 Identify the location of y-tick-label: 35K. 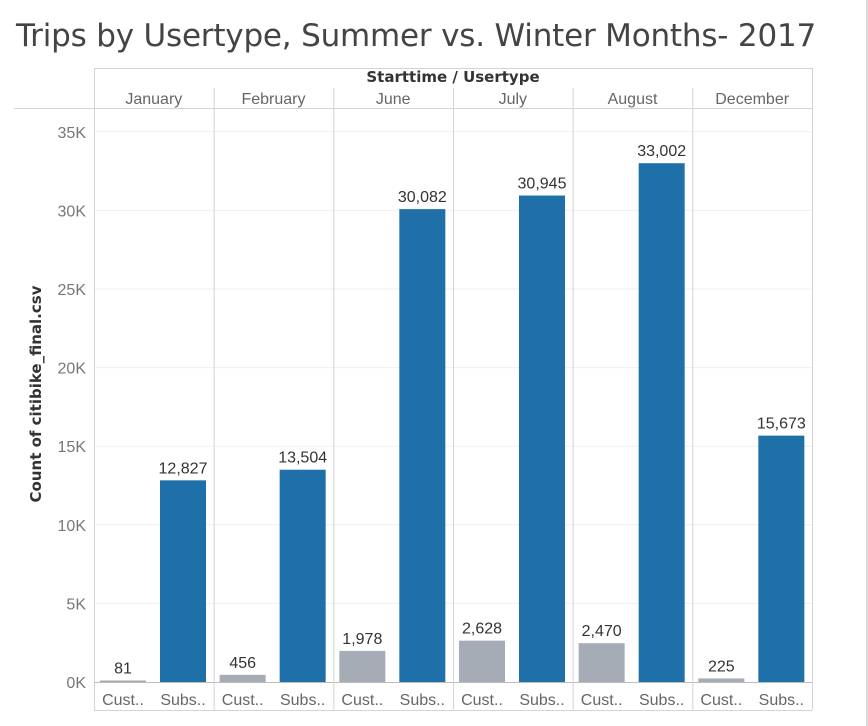
(72, 133).